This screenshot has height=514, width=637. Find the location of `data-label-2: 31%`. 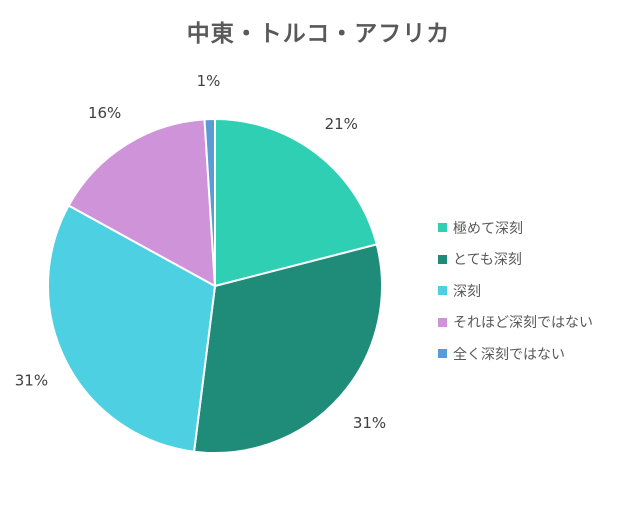

data-label-2: 31% is located at coordinates (369, 423).